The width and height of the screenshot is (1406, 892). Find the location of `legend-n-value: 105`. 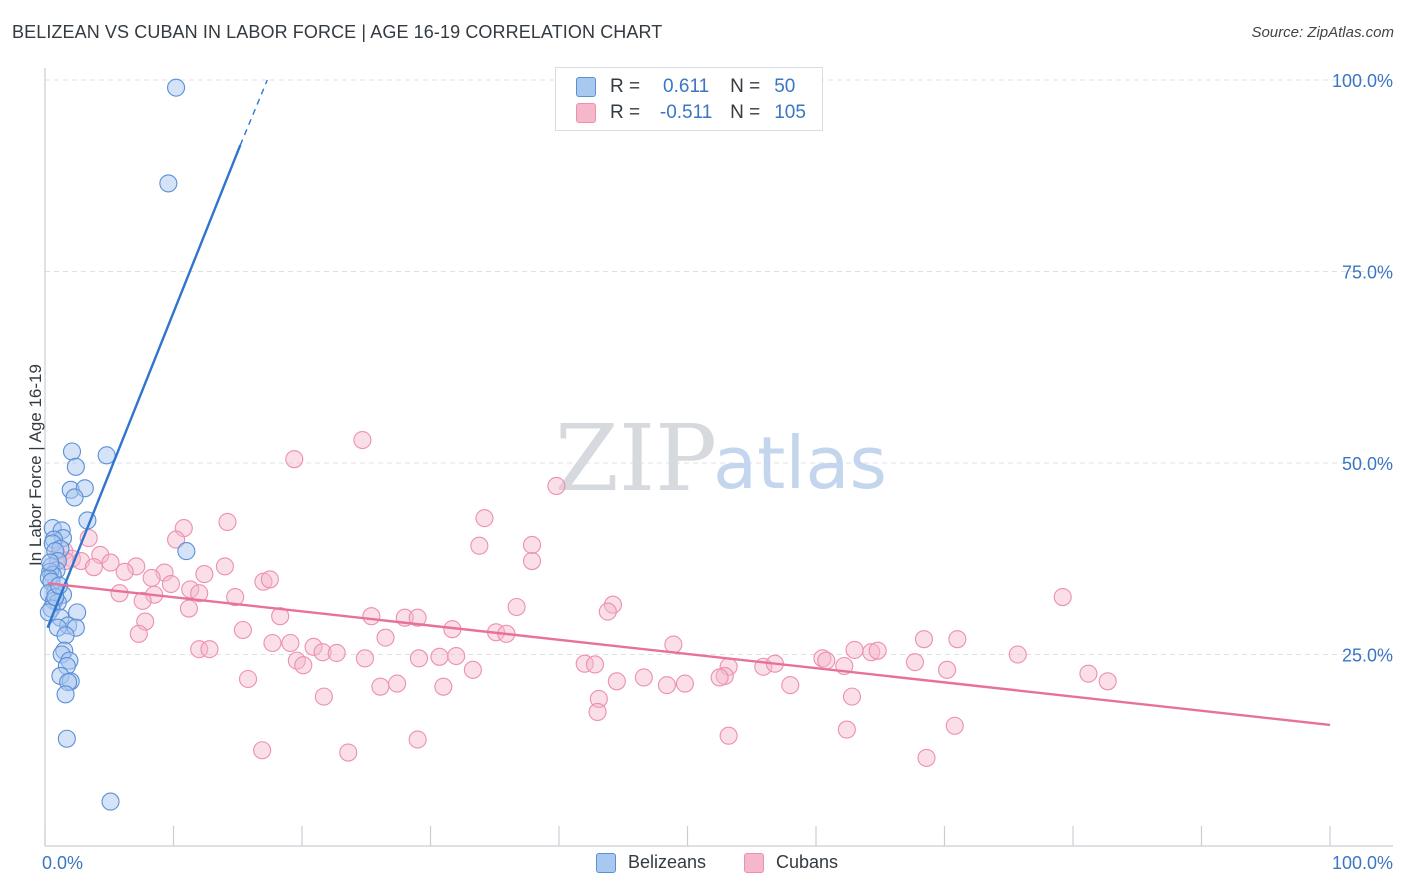

legend-n-value: 105 is located at coordinates (790, 112).